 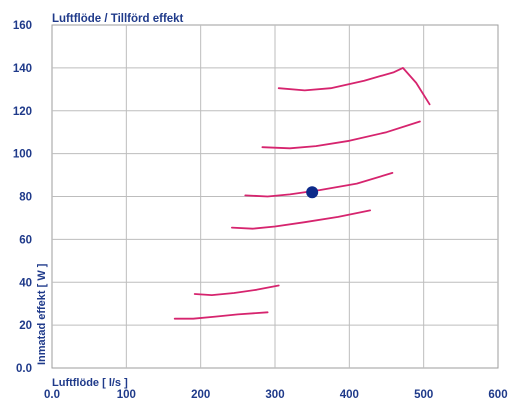 I want to click on operating-point-marker, so click(x=312, y=192).